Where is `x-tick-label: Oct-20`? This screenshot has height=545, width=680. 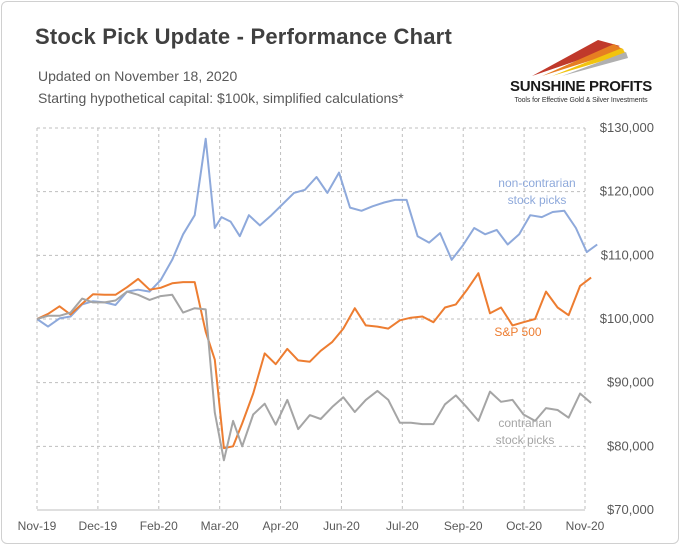
x-tick-label: Oct-20 is located at coordinates (524, 526).